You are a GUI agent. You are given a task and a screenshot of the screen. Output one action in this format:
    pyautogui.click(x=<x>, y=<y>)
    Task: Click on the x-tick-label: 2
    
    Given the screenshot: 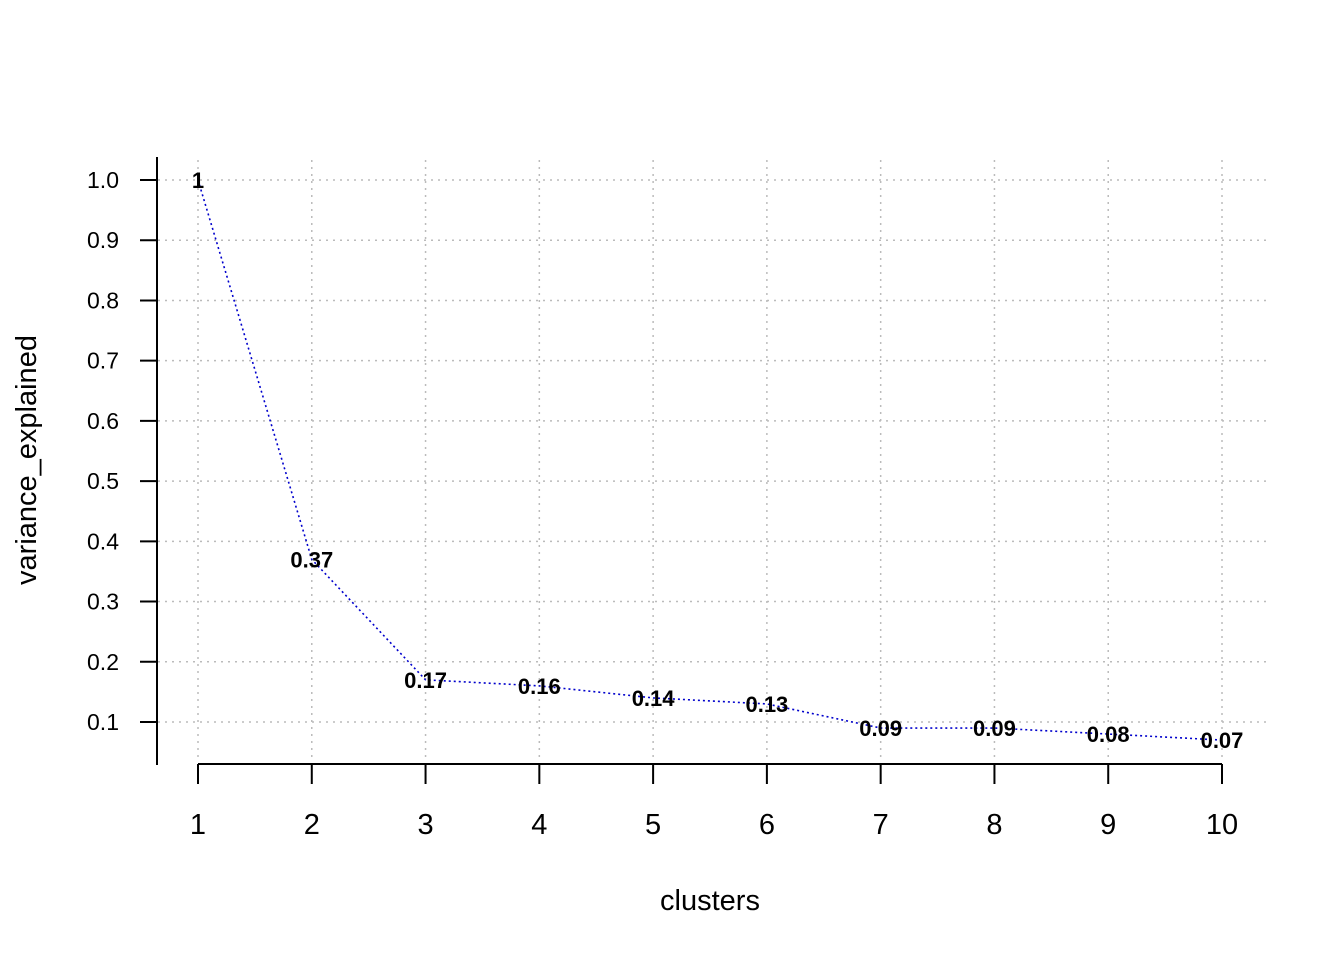 What is the action you would take?
    pyautogui.click(x=312, y=825)
    